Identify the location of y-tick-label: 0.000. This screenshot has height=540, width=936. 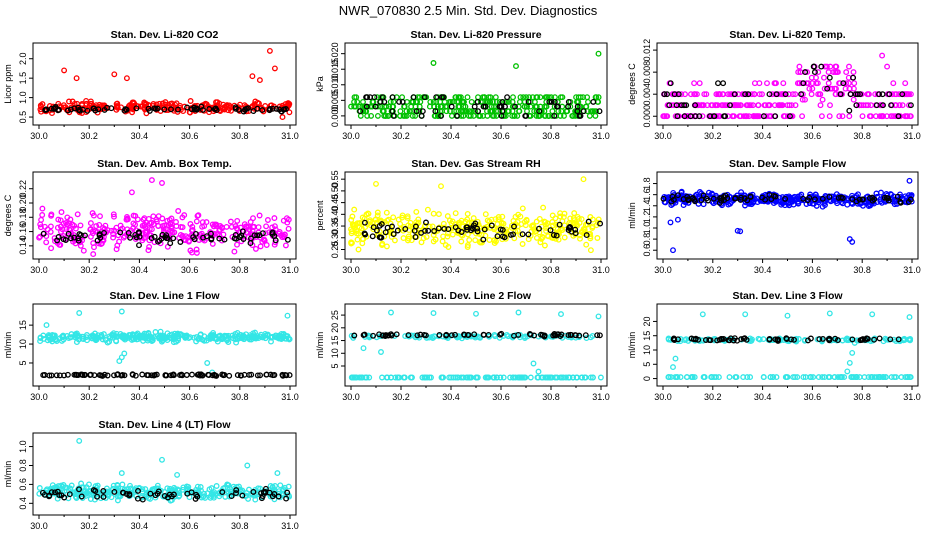
(335, 116).